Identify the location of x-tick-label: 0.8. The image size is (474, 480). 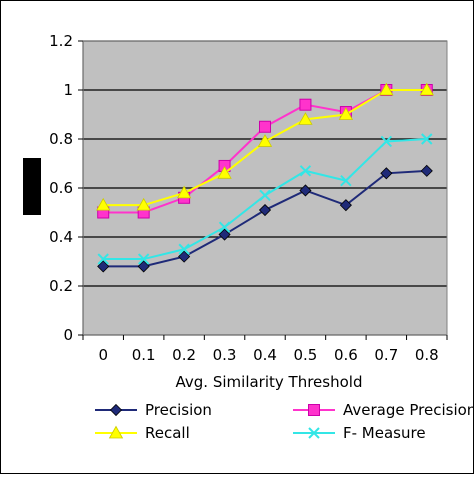
(427, 355).